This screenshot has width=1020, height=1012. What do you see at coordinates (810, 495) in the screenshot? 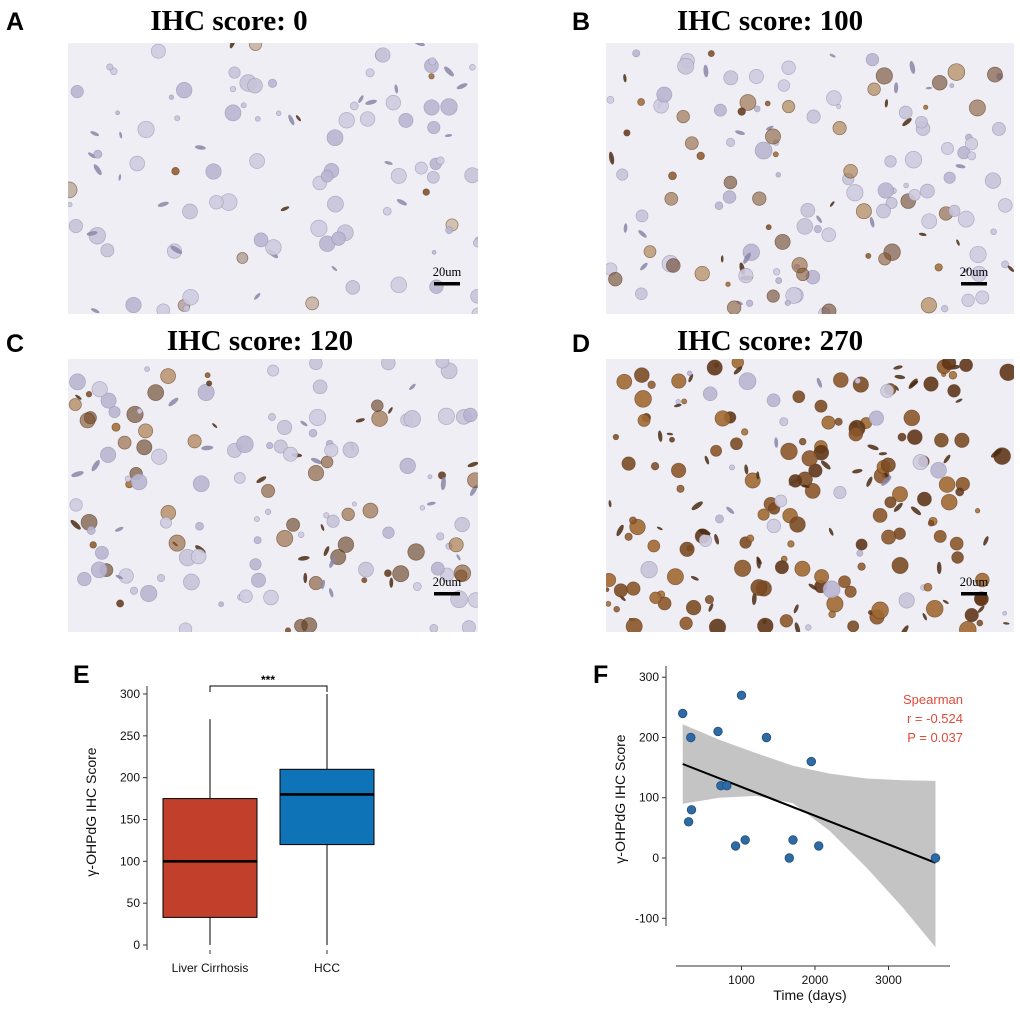
I see `micrograph-cells-d` at bounding box center [810, 495].